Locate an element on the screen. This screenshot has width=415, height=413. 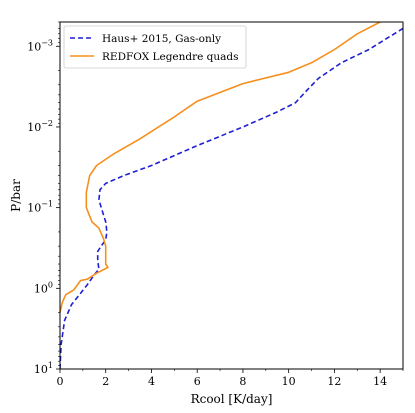
y-tick-label: 10⁻² is located at coordinates (40, 126).